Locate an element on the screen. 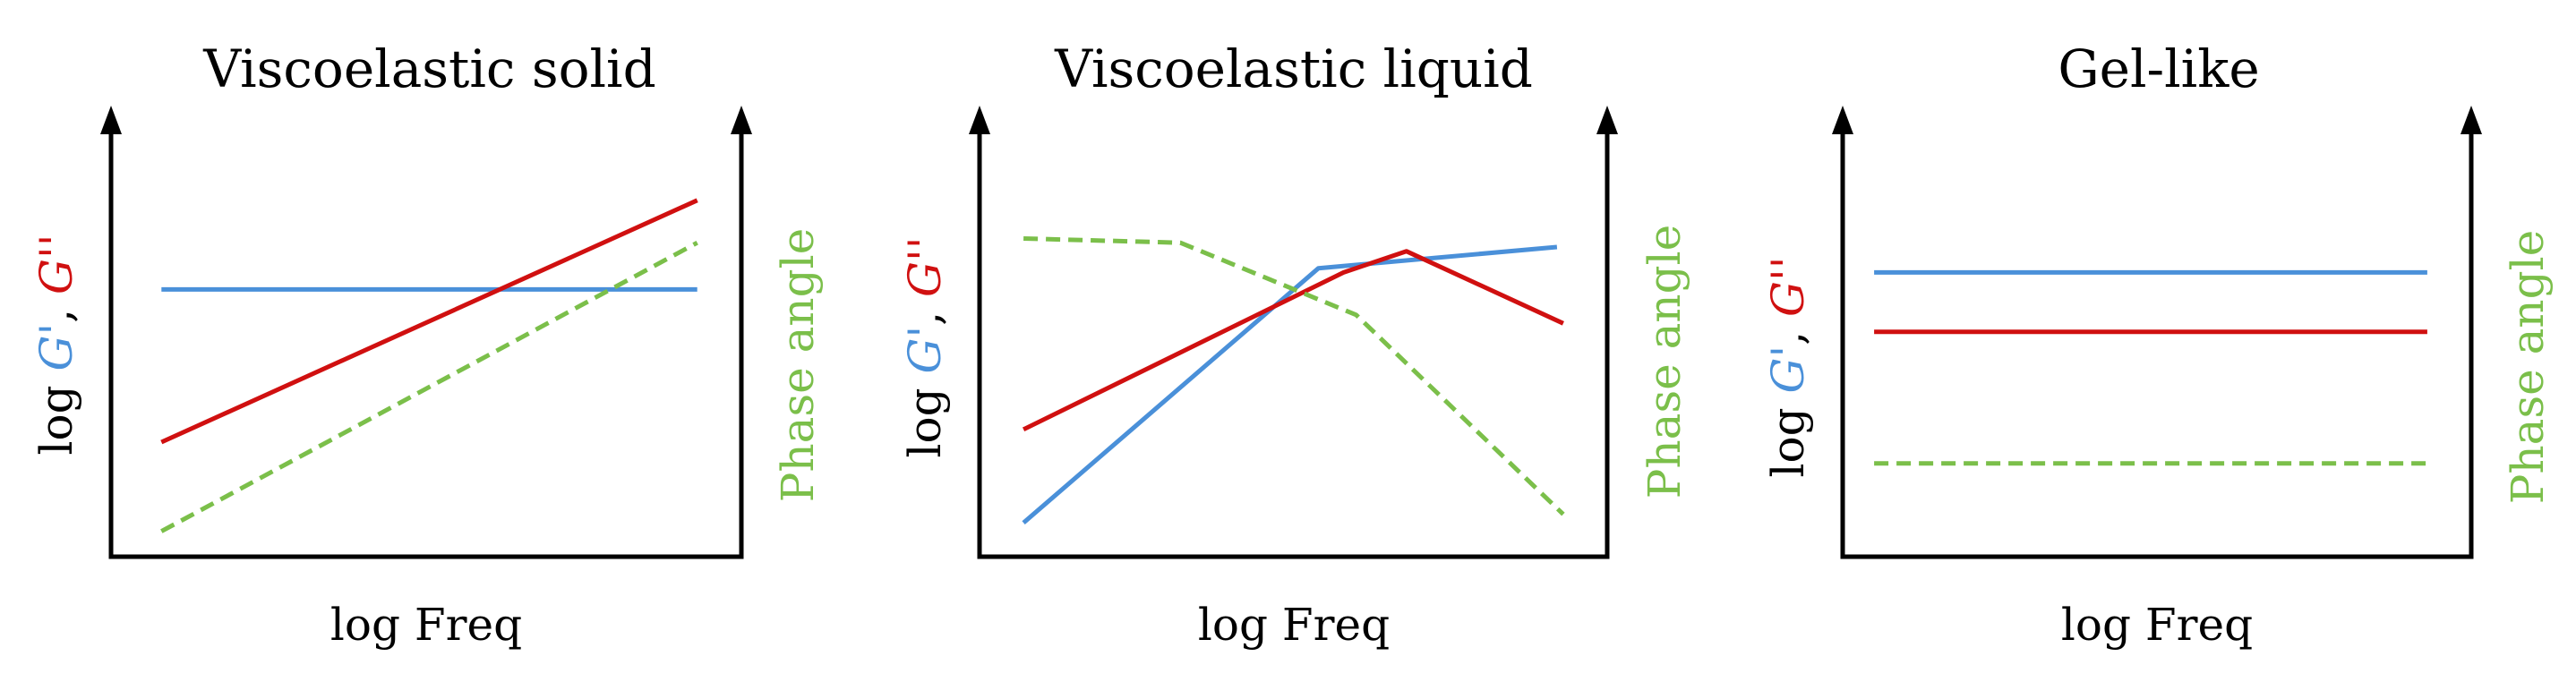  series-line-g-prime is located at coordinates (1290, 384).